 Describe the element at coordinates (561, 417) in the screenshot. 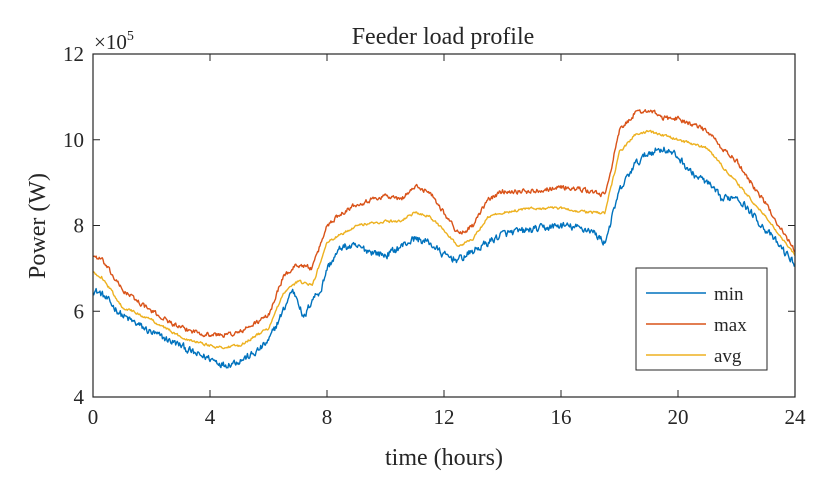

I see `x-tick-label: 16` at that location.